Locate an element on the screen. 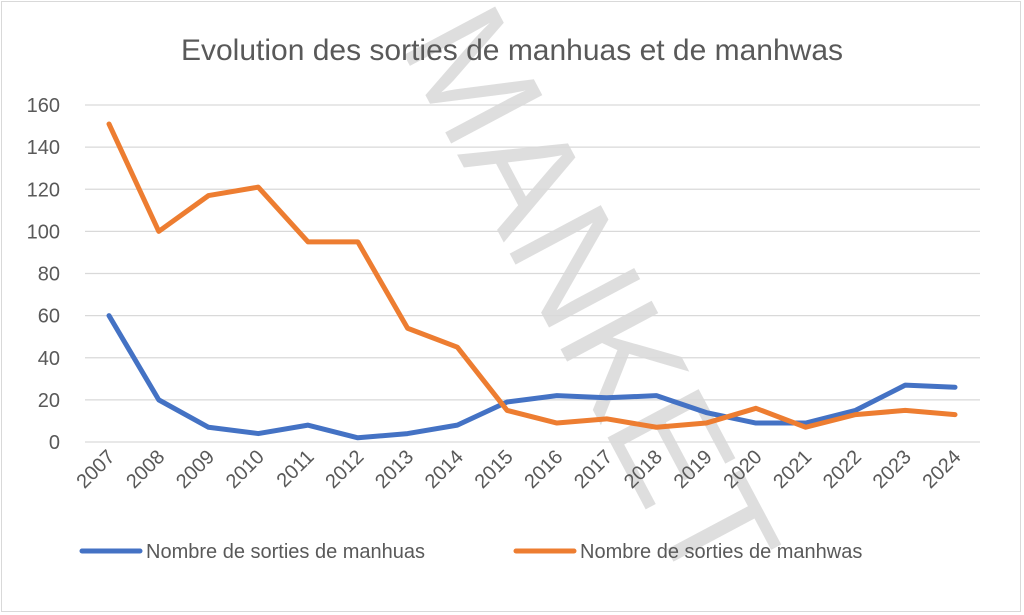 The width and height of the screenshot is (1024, 615). x-tick-label: 2015 is located at coordinates (494, 469).